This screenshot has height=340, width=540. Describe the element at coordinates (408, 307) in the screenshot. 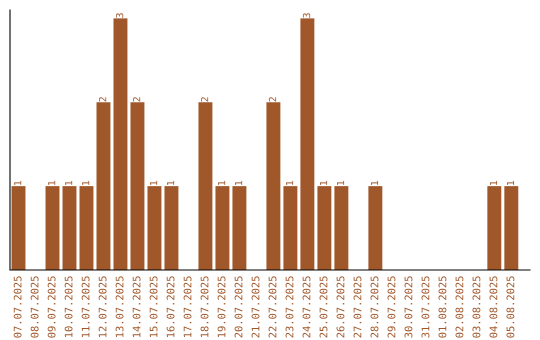

I see `x-tick-label: 30.07.2025` at that location.